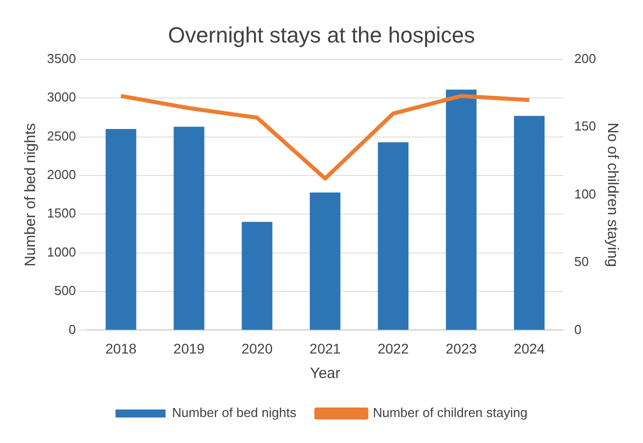 The height and width of the screenshot is (443, 643). Describe the element at coordinates (325, 348) in the screenshot. I see `x-tick-label: 2021` at that location.